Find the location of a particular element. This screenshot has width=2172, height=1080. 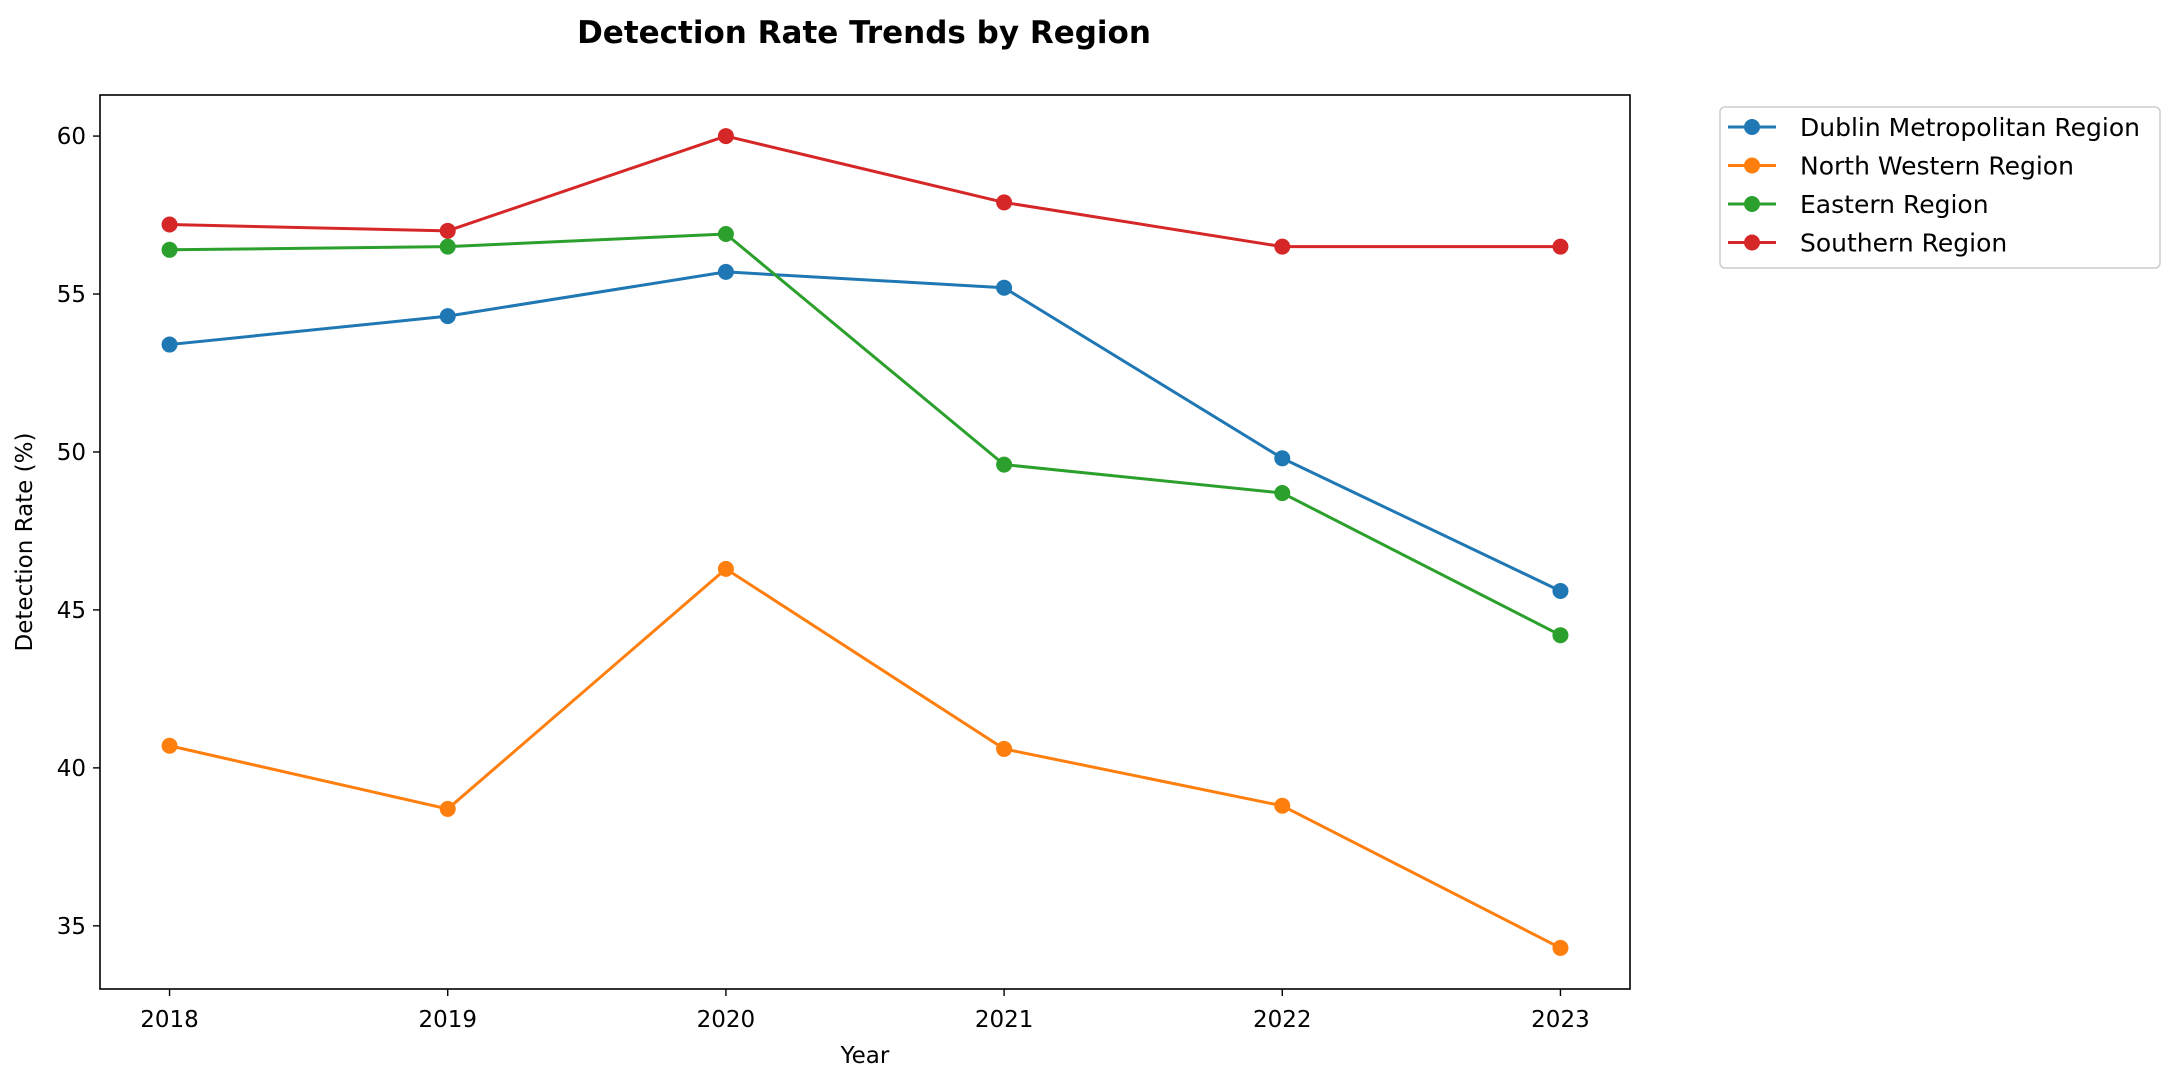

y-tick-label: 40 is located at coordinates (71, 769).